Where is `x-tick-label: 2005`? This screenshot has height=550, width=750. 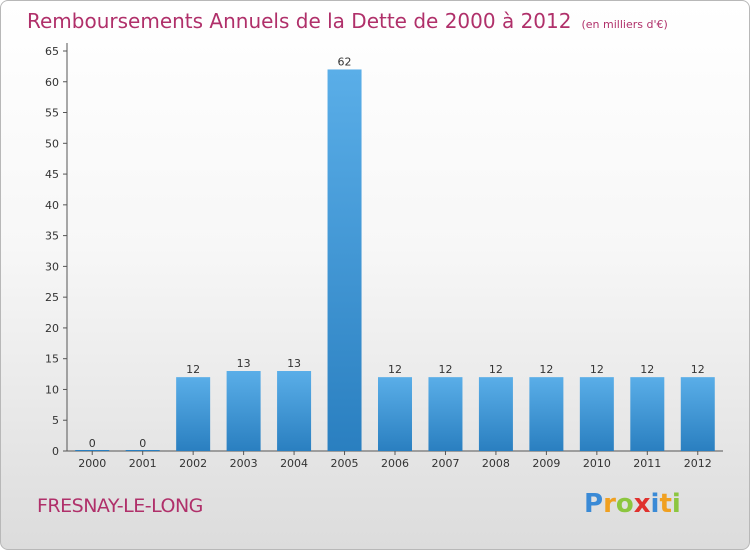
x-tick-label: 2005 is located at coordinates (345, 463).